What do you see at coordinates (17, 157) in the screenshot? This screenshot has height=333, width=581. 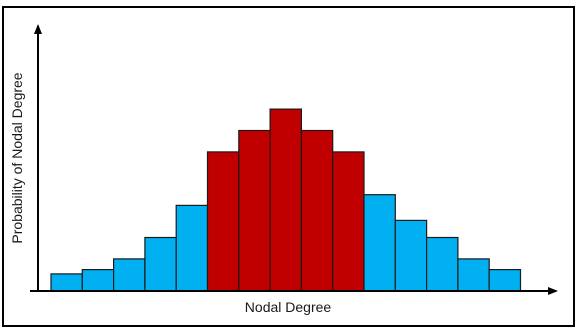 I see `y-axis-label: Probability of Nodal Degree` at bounding box center [17, 157].